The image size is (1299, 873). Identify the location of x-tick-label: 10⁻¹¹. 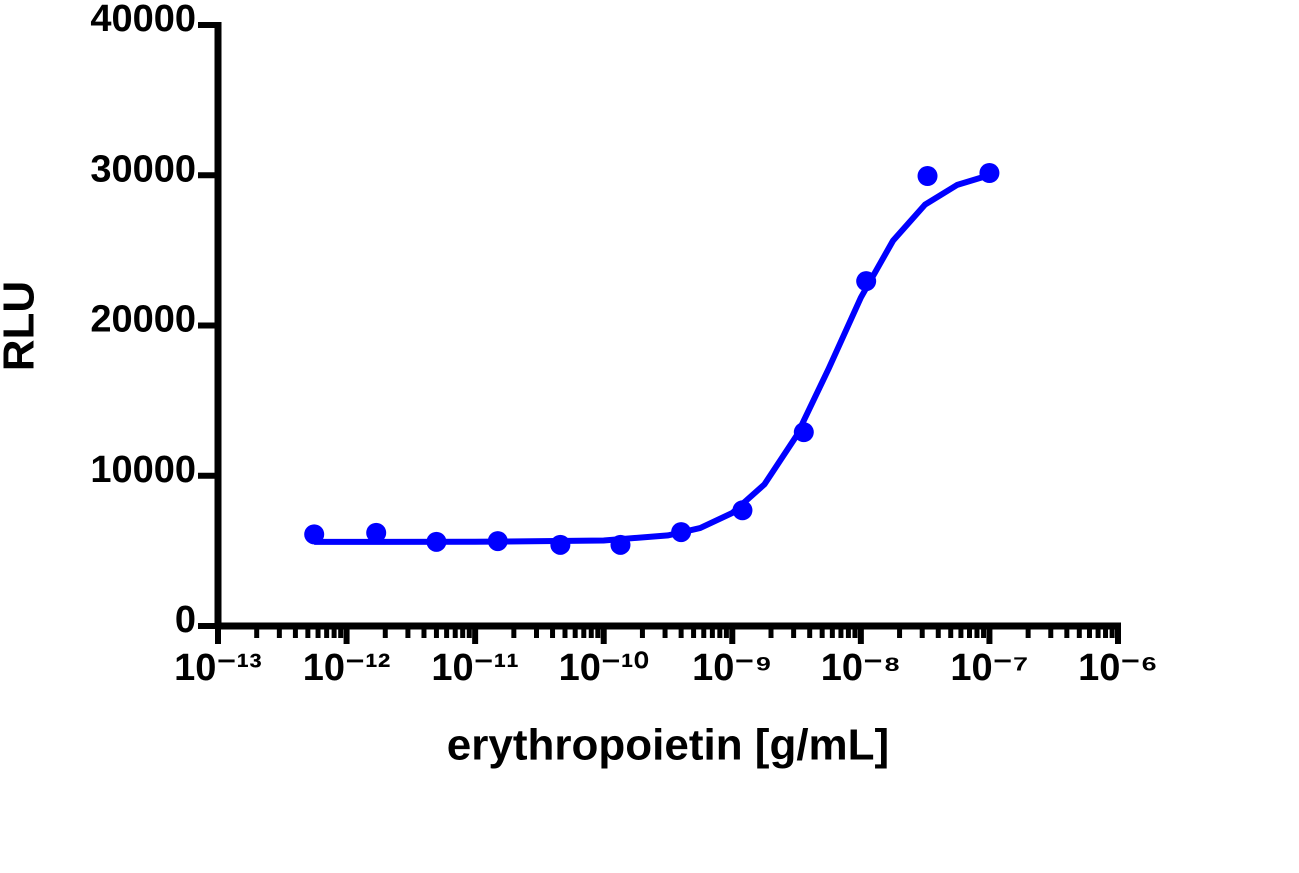
(475, 668).